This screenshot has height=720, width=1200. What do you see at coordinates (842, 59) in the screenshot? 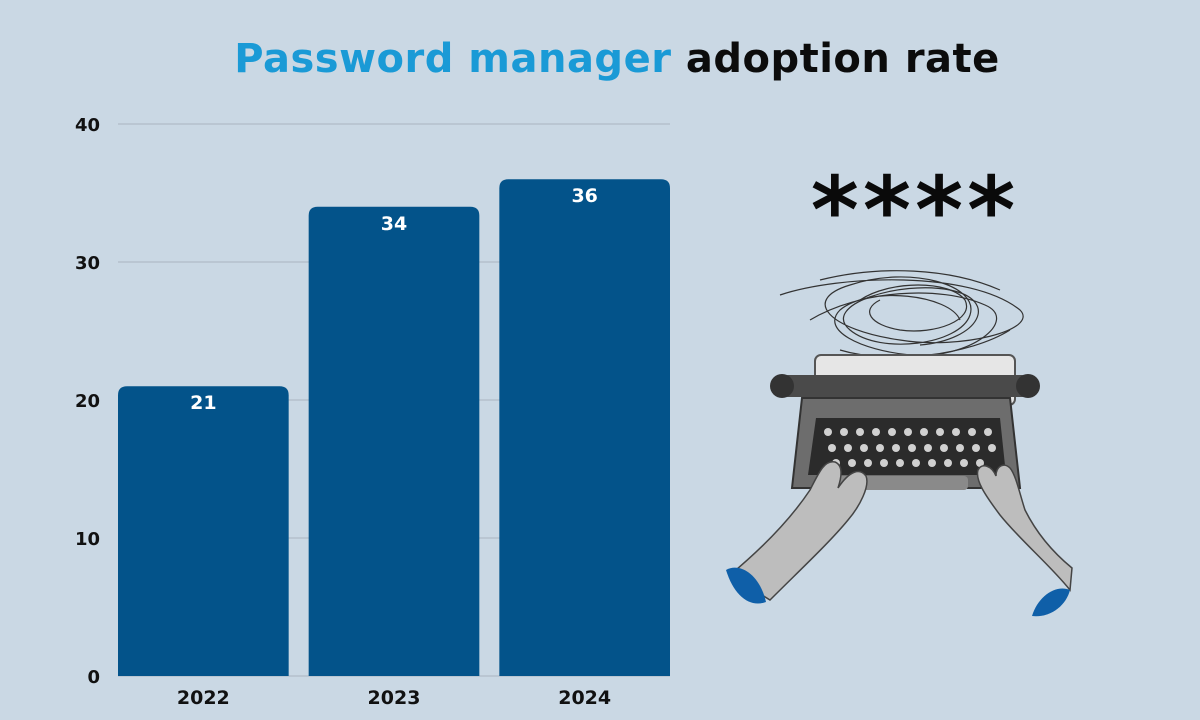
I see `chart-title-rest: adoption rate` at bounding box center [842, 59].